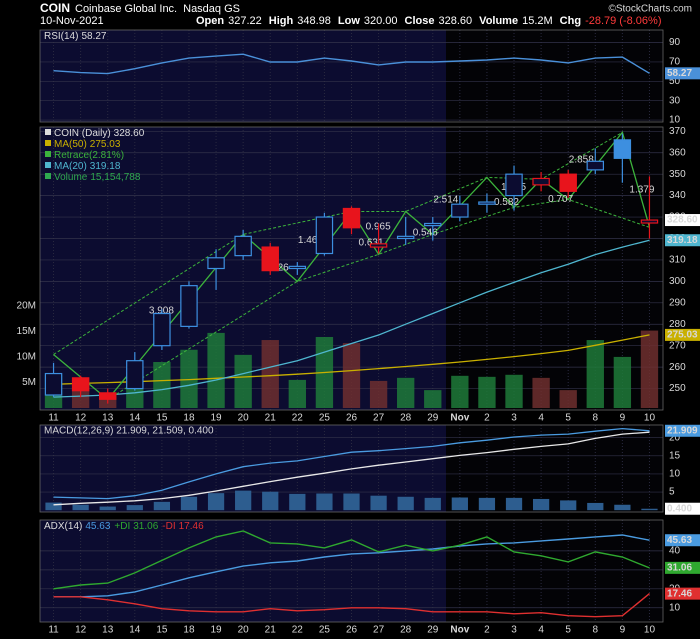 The height and width of the screenshot is (639, 700). What do you see at coordinates (70, 166) in the screenshot?
I see `legend-name: MA(20)` at bounding box center [70, 166].